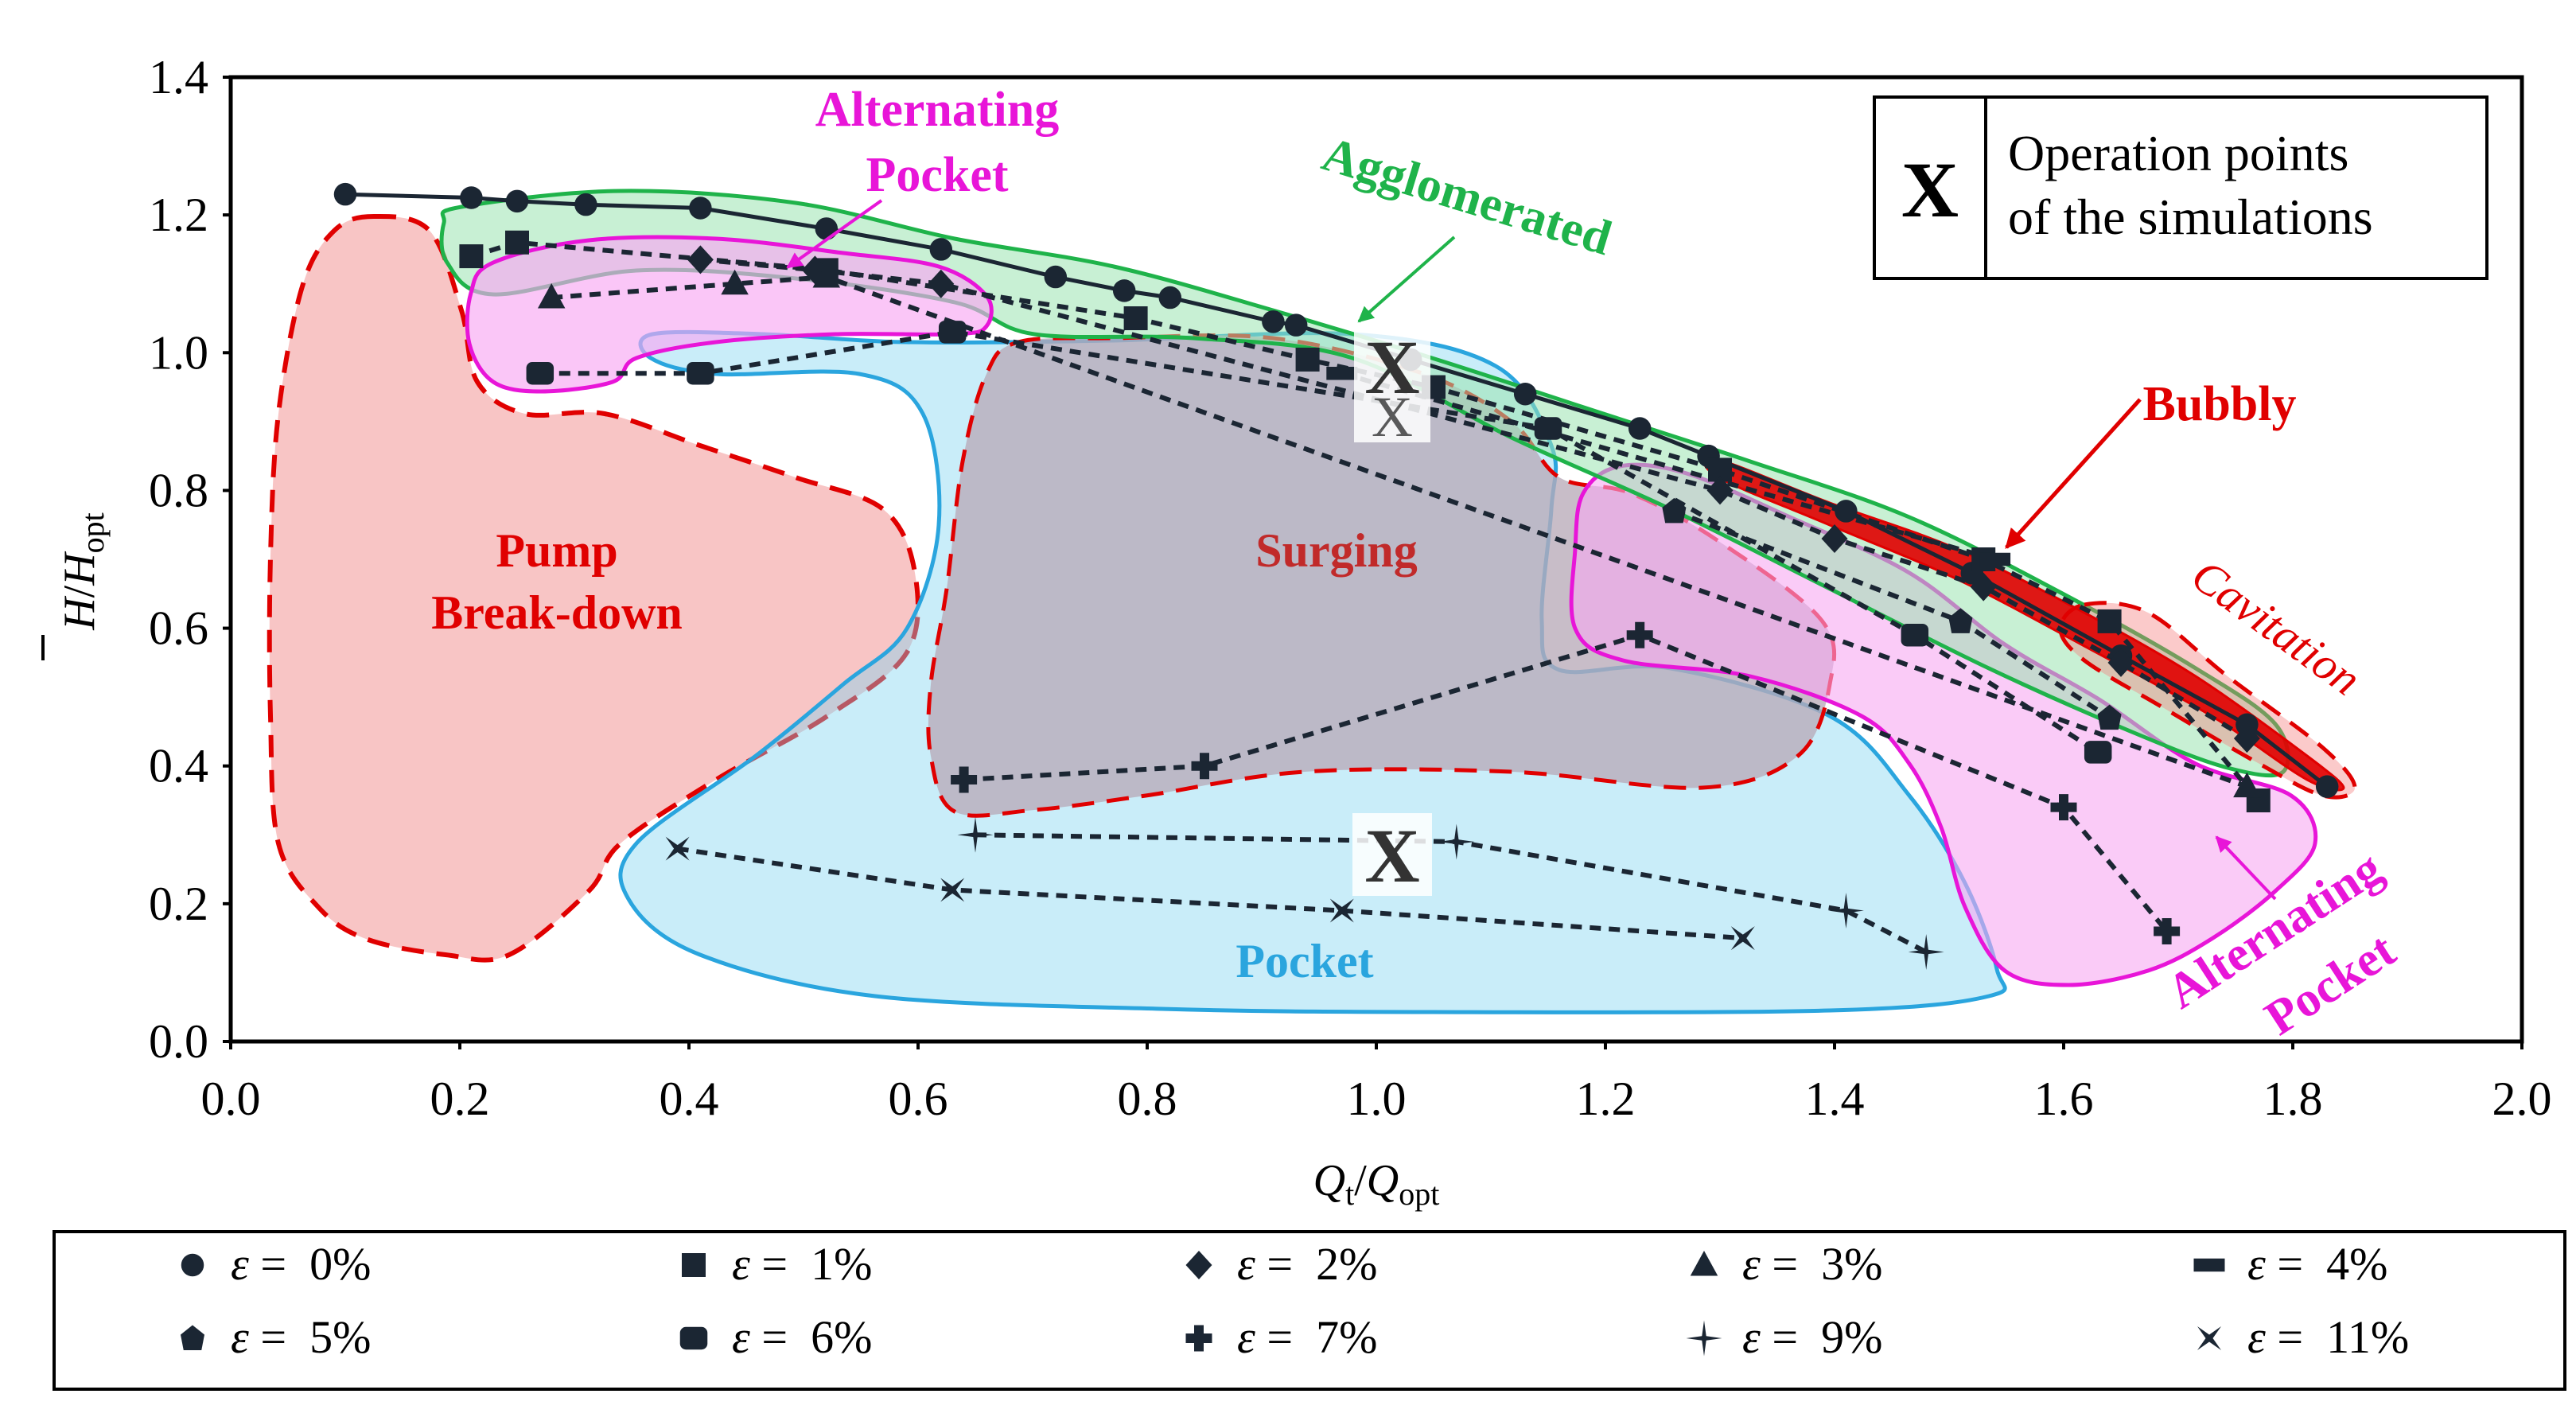  Describe the element at coordinates (2191, 217) in the screenshot. I see `sim-legend-text-2: of the simulations` at that location.